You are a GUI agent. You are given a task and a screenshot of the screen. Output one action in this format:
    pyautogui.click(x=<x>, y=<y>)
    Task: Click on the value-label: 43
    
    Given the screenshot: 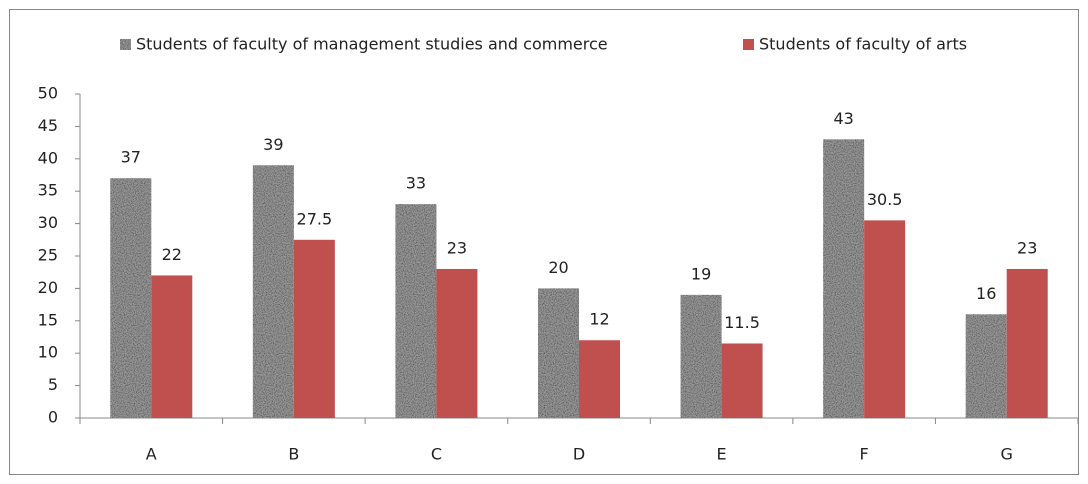 What is the action you would take?
    pyautogui.click(x=843, y=118)
    